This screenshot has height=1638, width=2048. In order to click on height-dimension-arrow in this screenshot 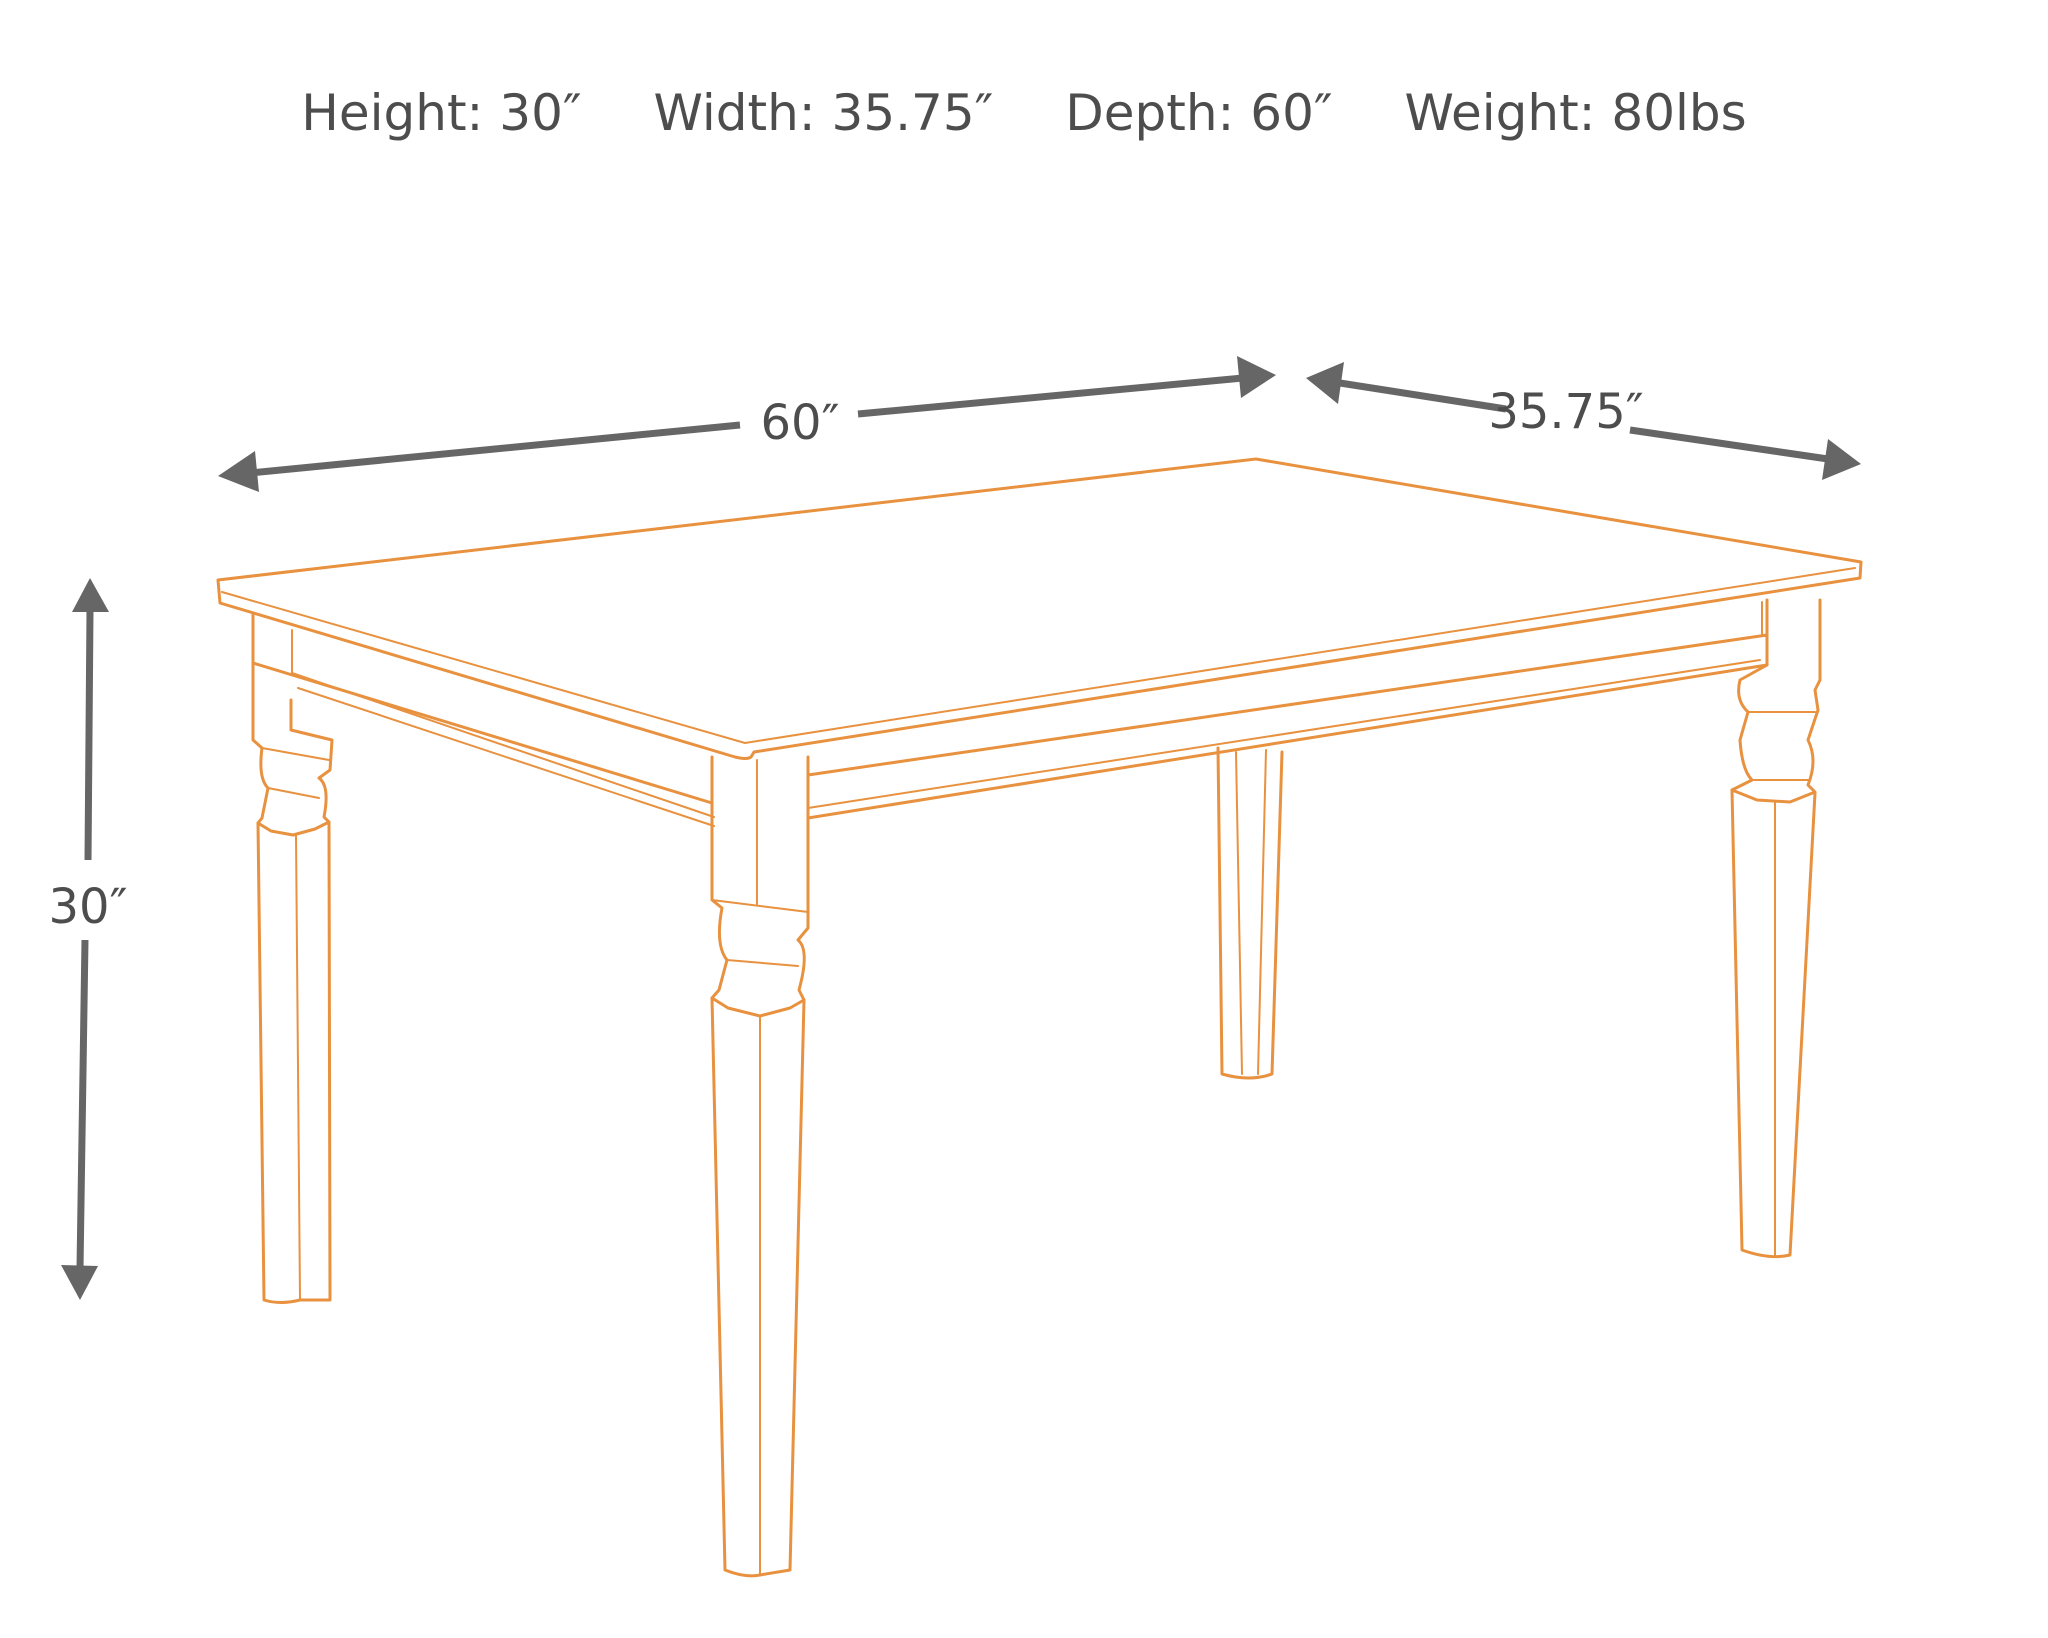, I will do `click(85, 939)`.